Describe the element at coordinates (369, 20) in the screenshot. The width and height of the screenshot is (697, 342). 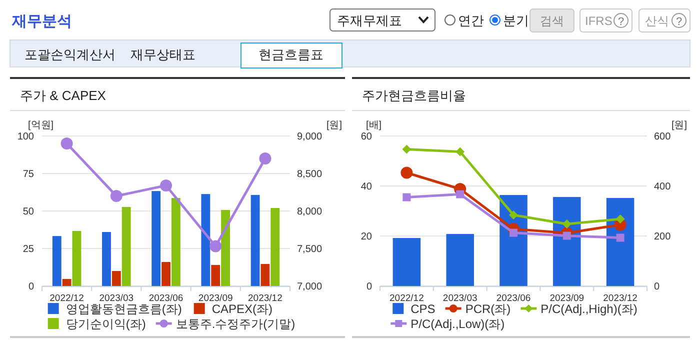
I see `text: 주재무제표` at that location.